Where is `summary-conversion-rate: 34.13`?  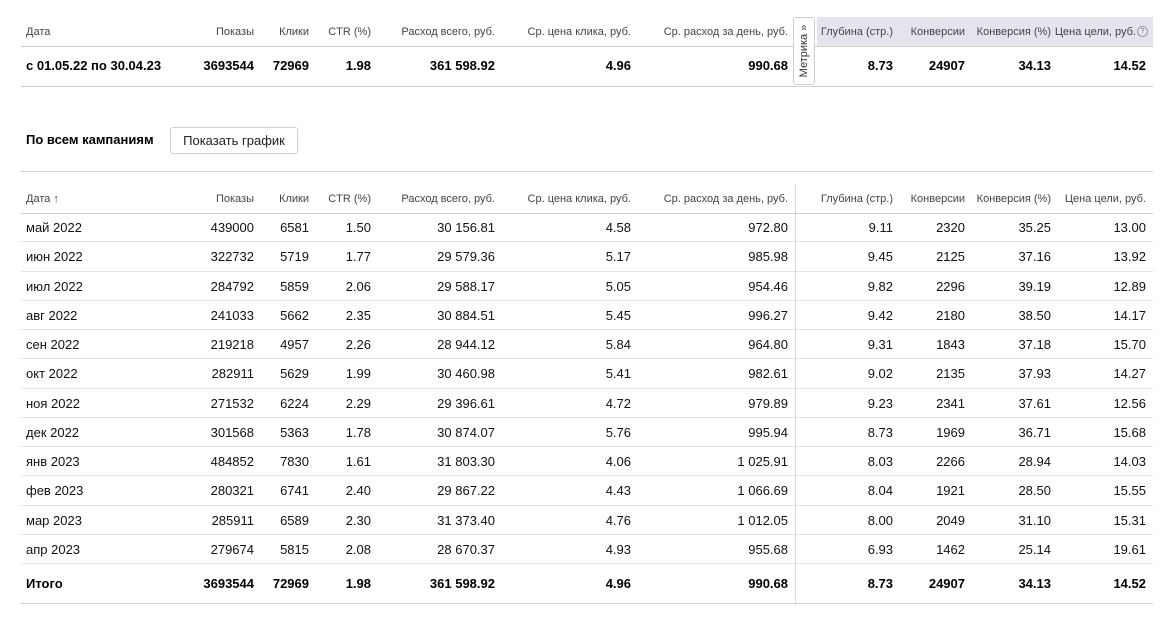
summary-conversion-rate: 34.13 is located at coordinates (1034, 65).